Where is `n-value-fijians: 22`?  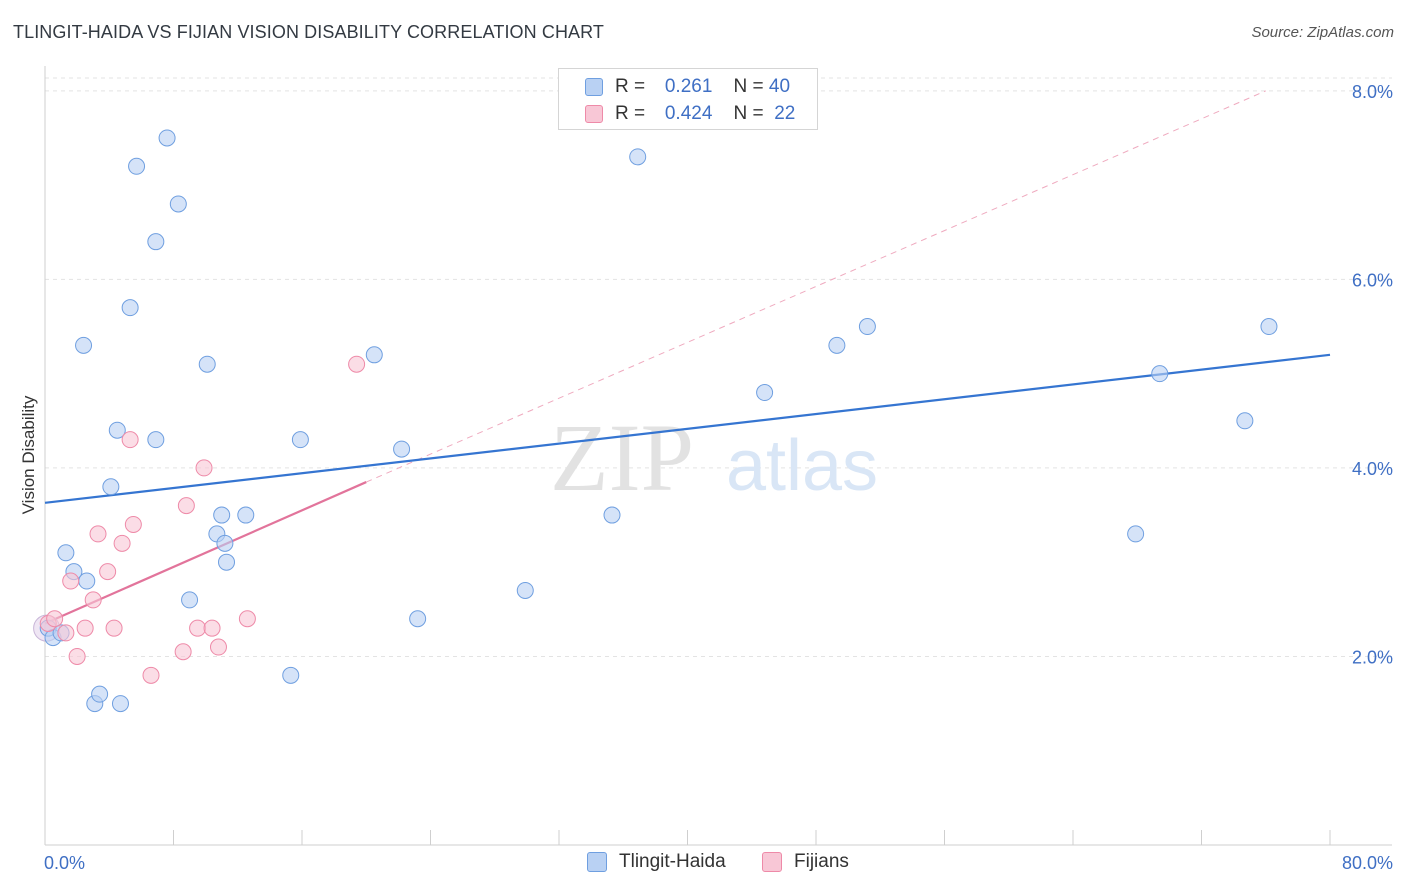 n-value-fijians: 22 is located at coordinates (785, 113).